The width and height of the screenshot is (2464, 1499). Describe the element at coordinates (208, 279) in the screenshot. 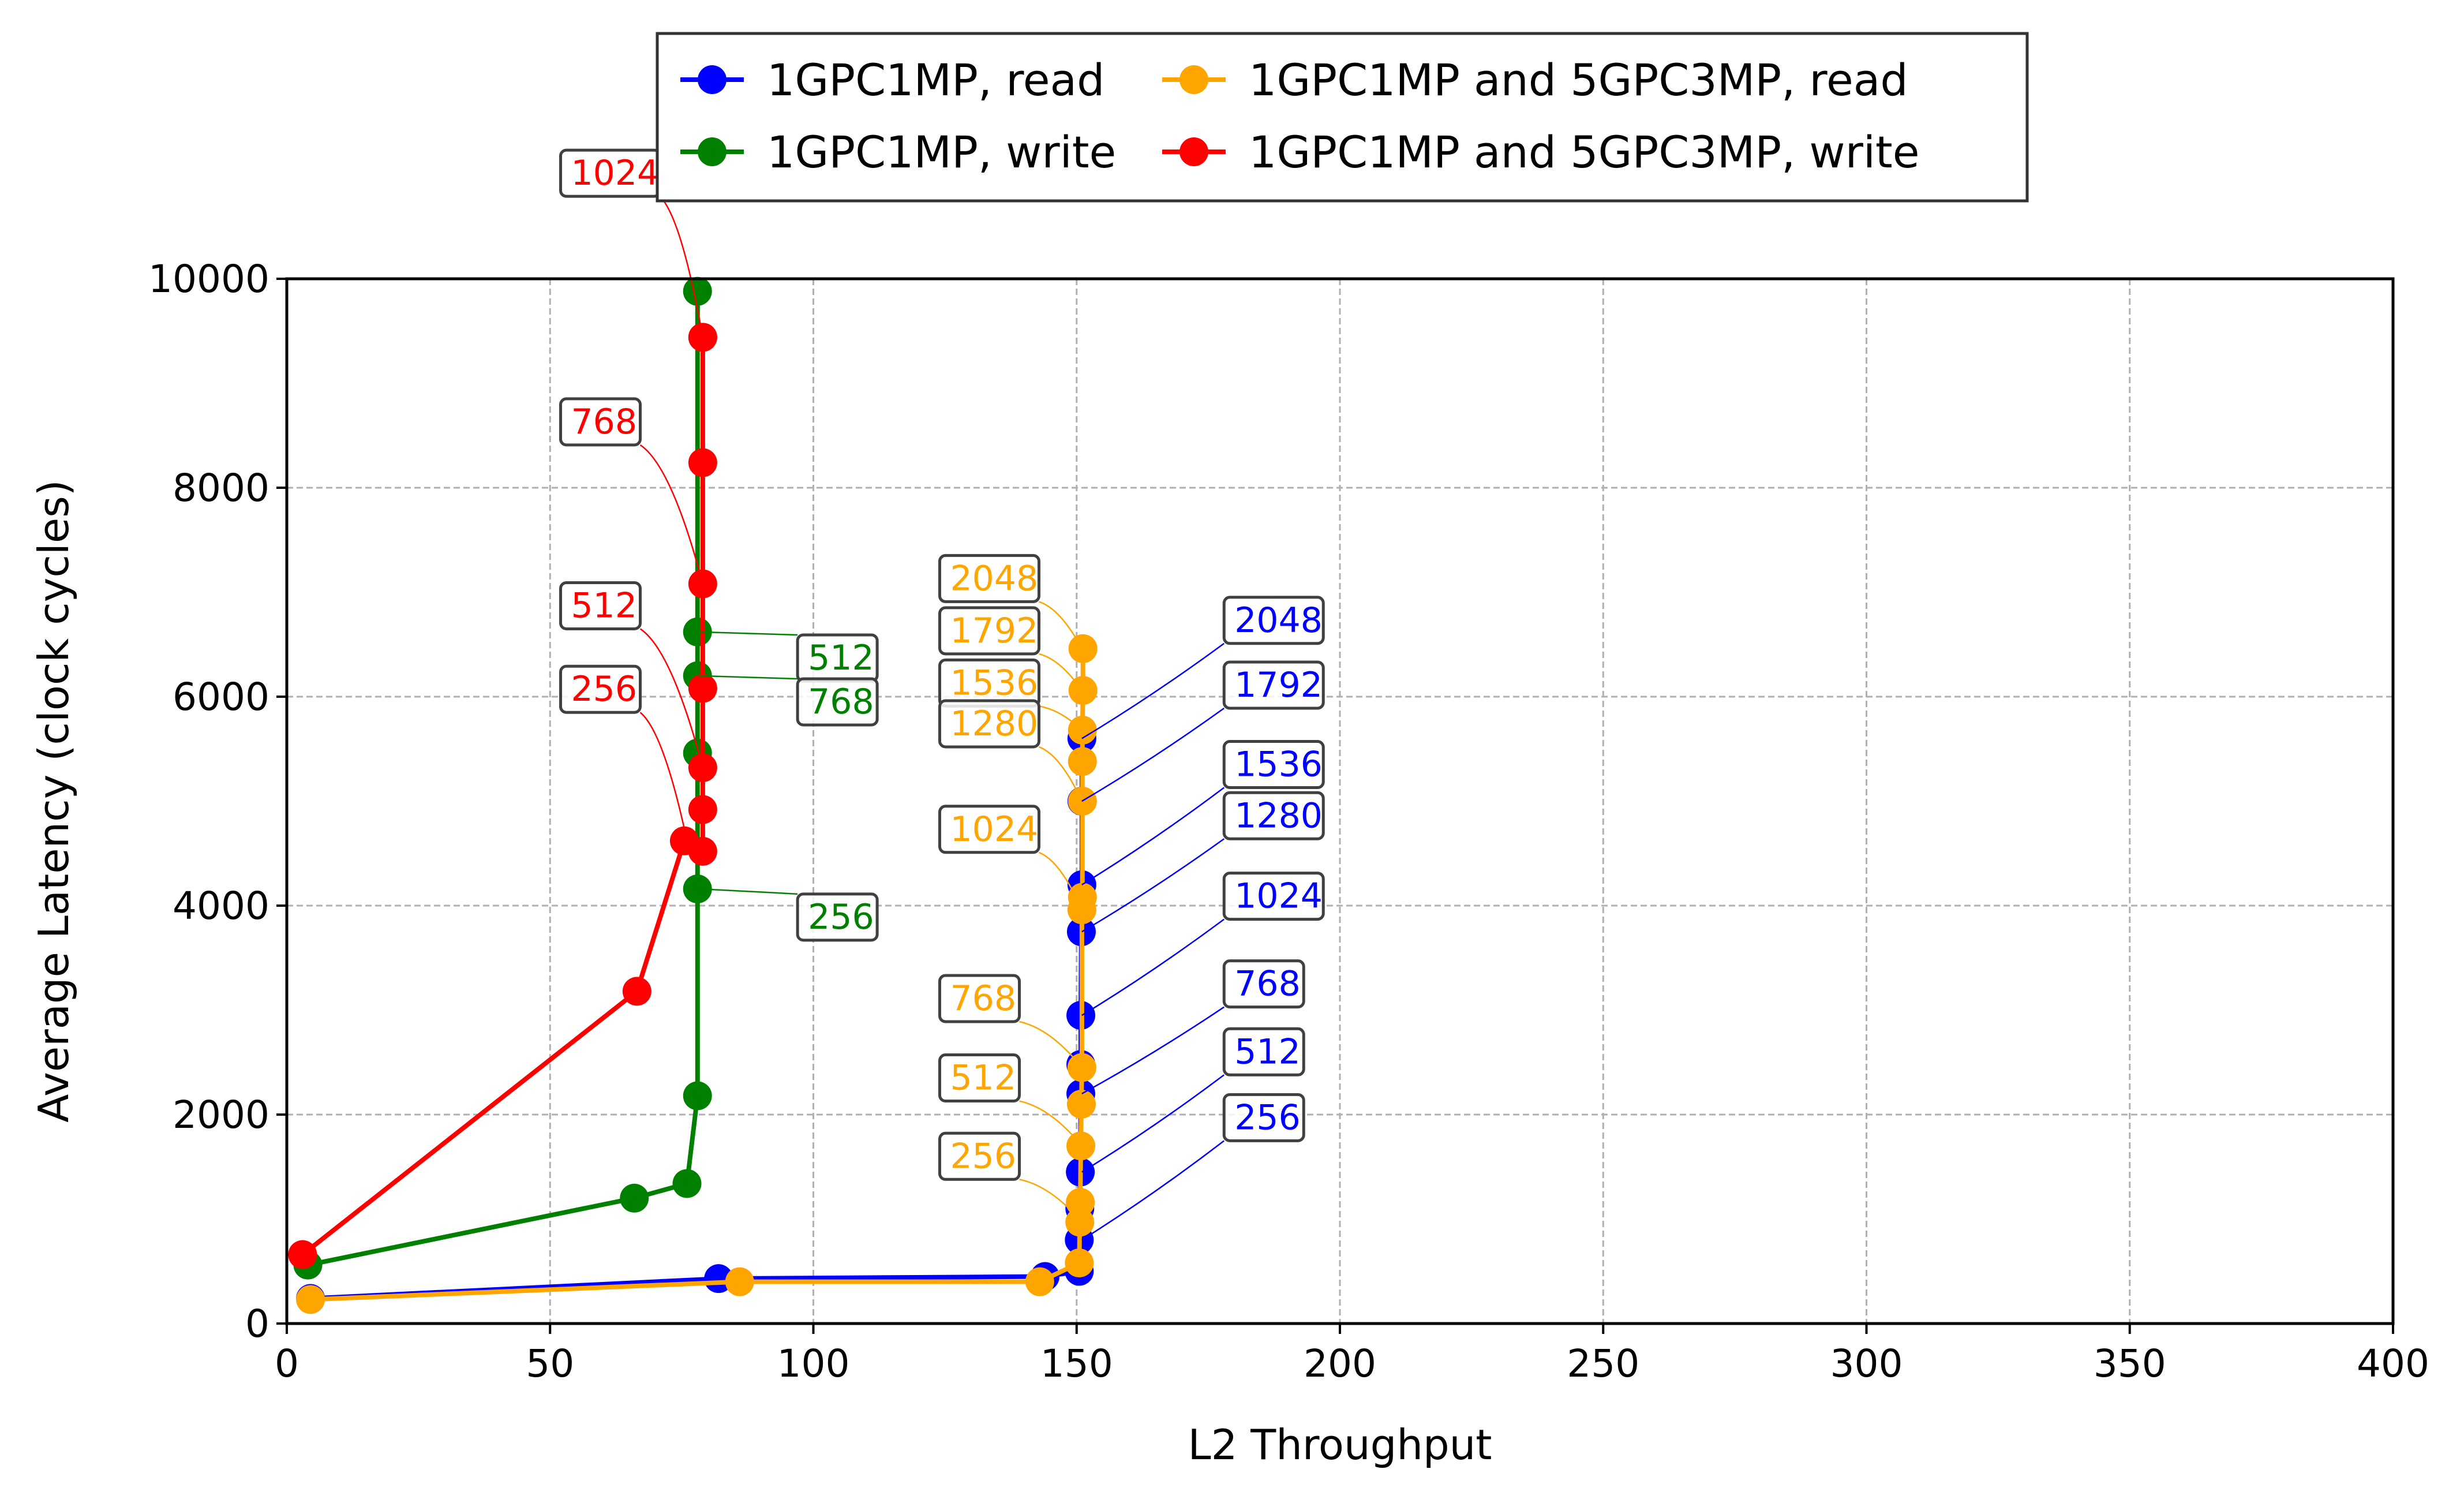

I see `y-tick-label: 10000` at that location.